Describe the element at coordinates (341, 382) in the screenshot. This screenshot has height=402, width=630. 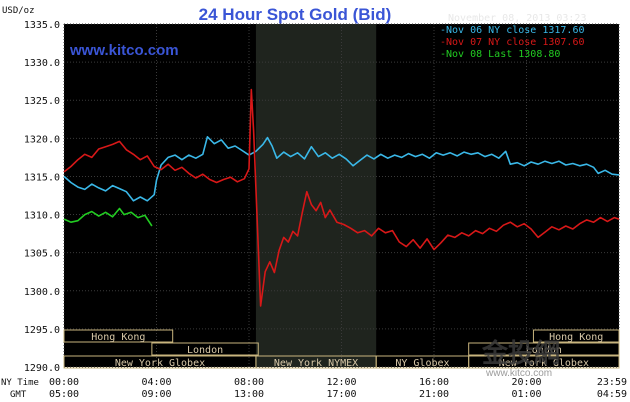
I see `x-tick-label-ny: 12:00` at that location.